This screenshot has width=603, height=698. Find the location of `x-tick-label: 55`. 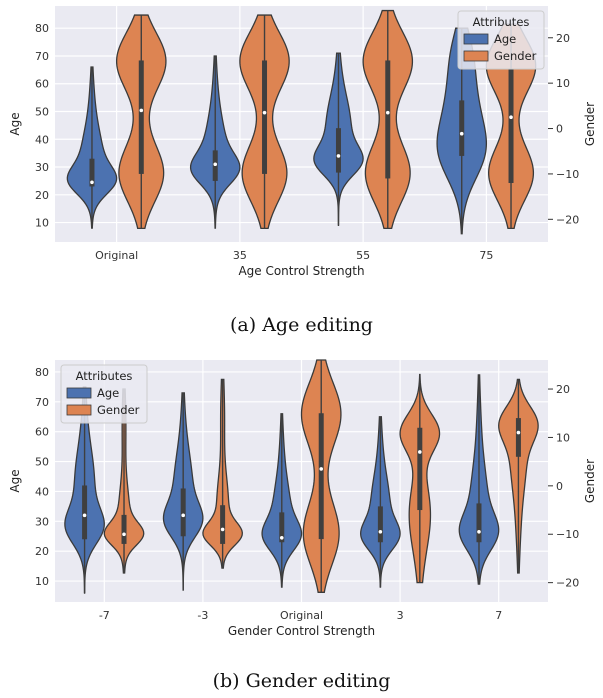

x-tick-label: 55 is located at coordinates (363, 255).